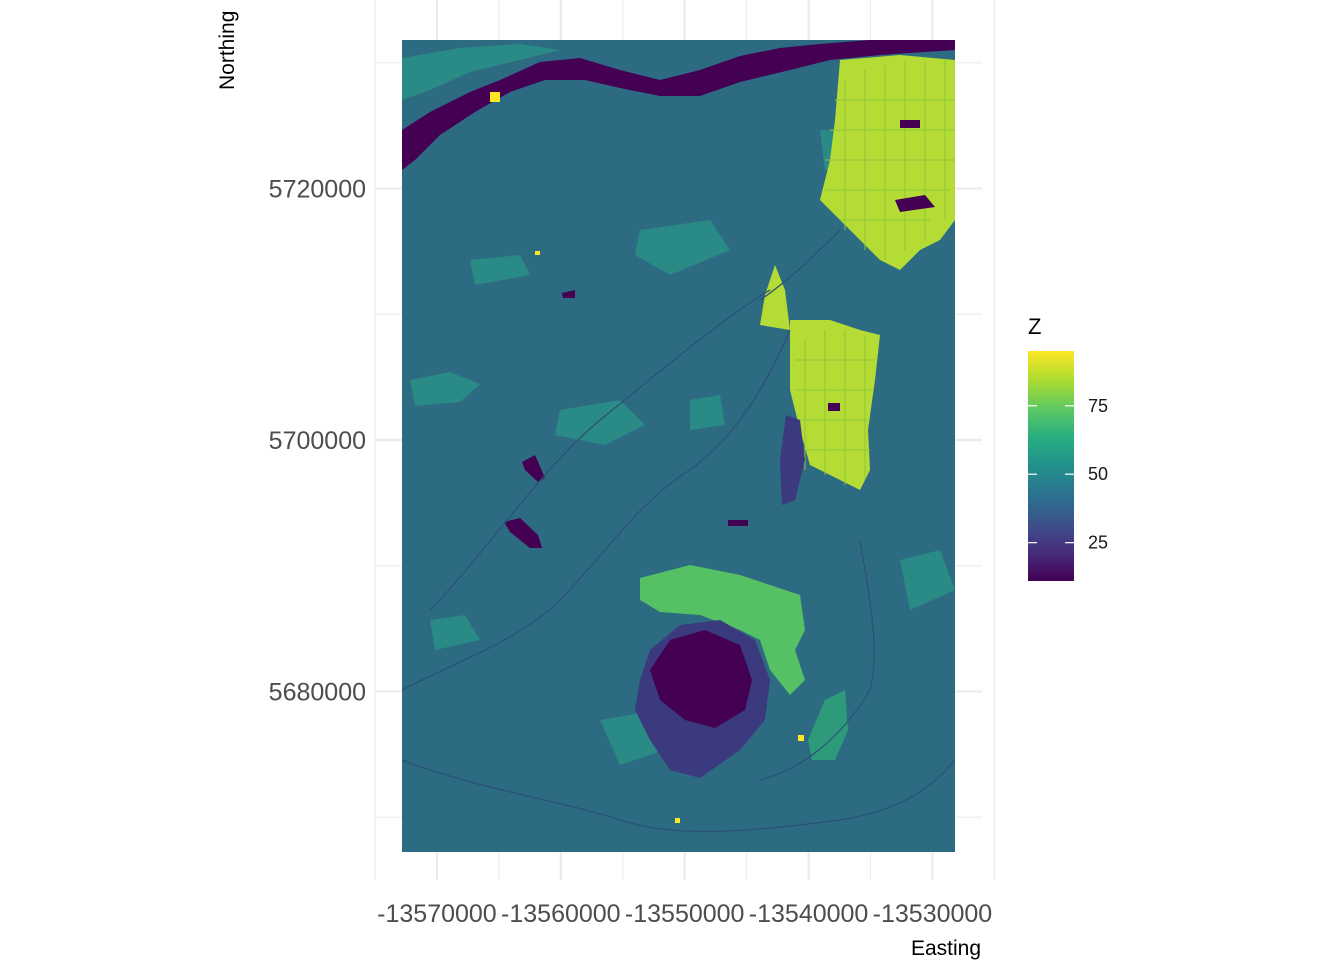 The image size is (1344, 960). Describe the element at coordinates (437, 914) in the screenshot. I see `x-tick-label: -13570000` at that location.